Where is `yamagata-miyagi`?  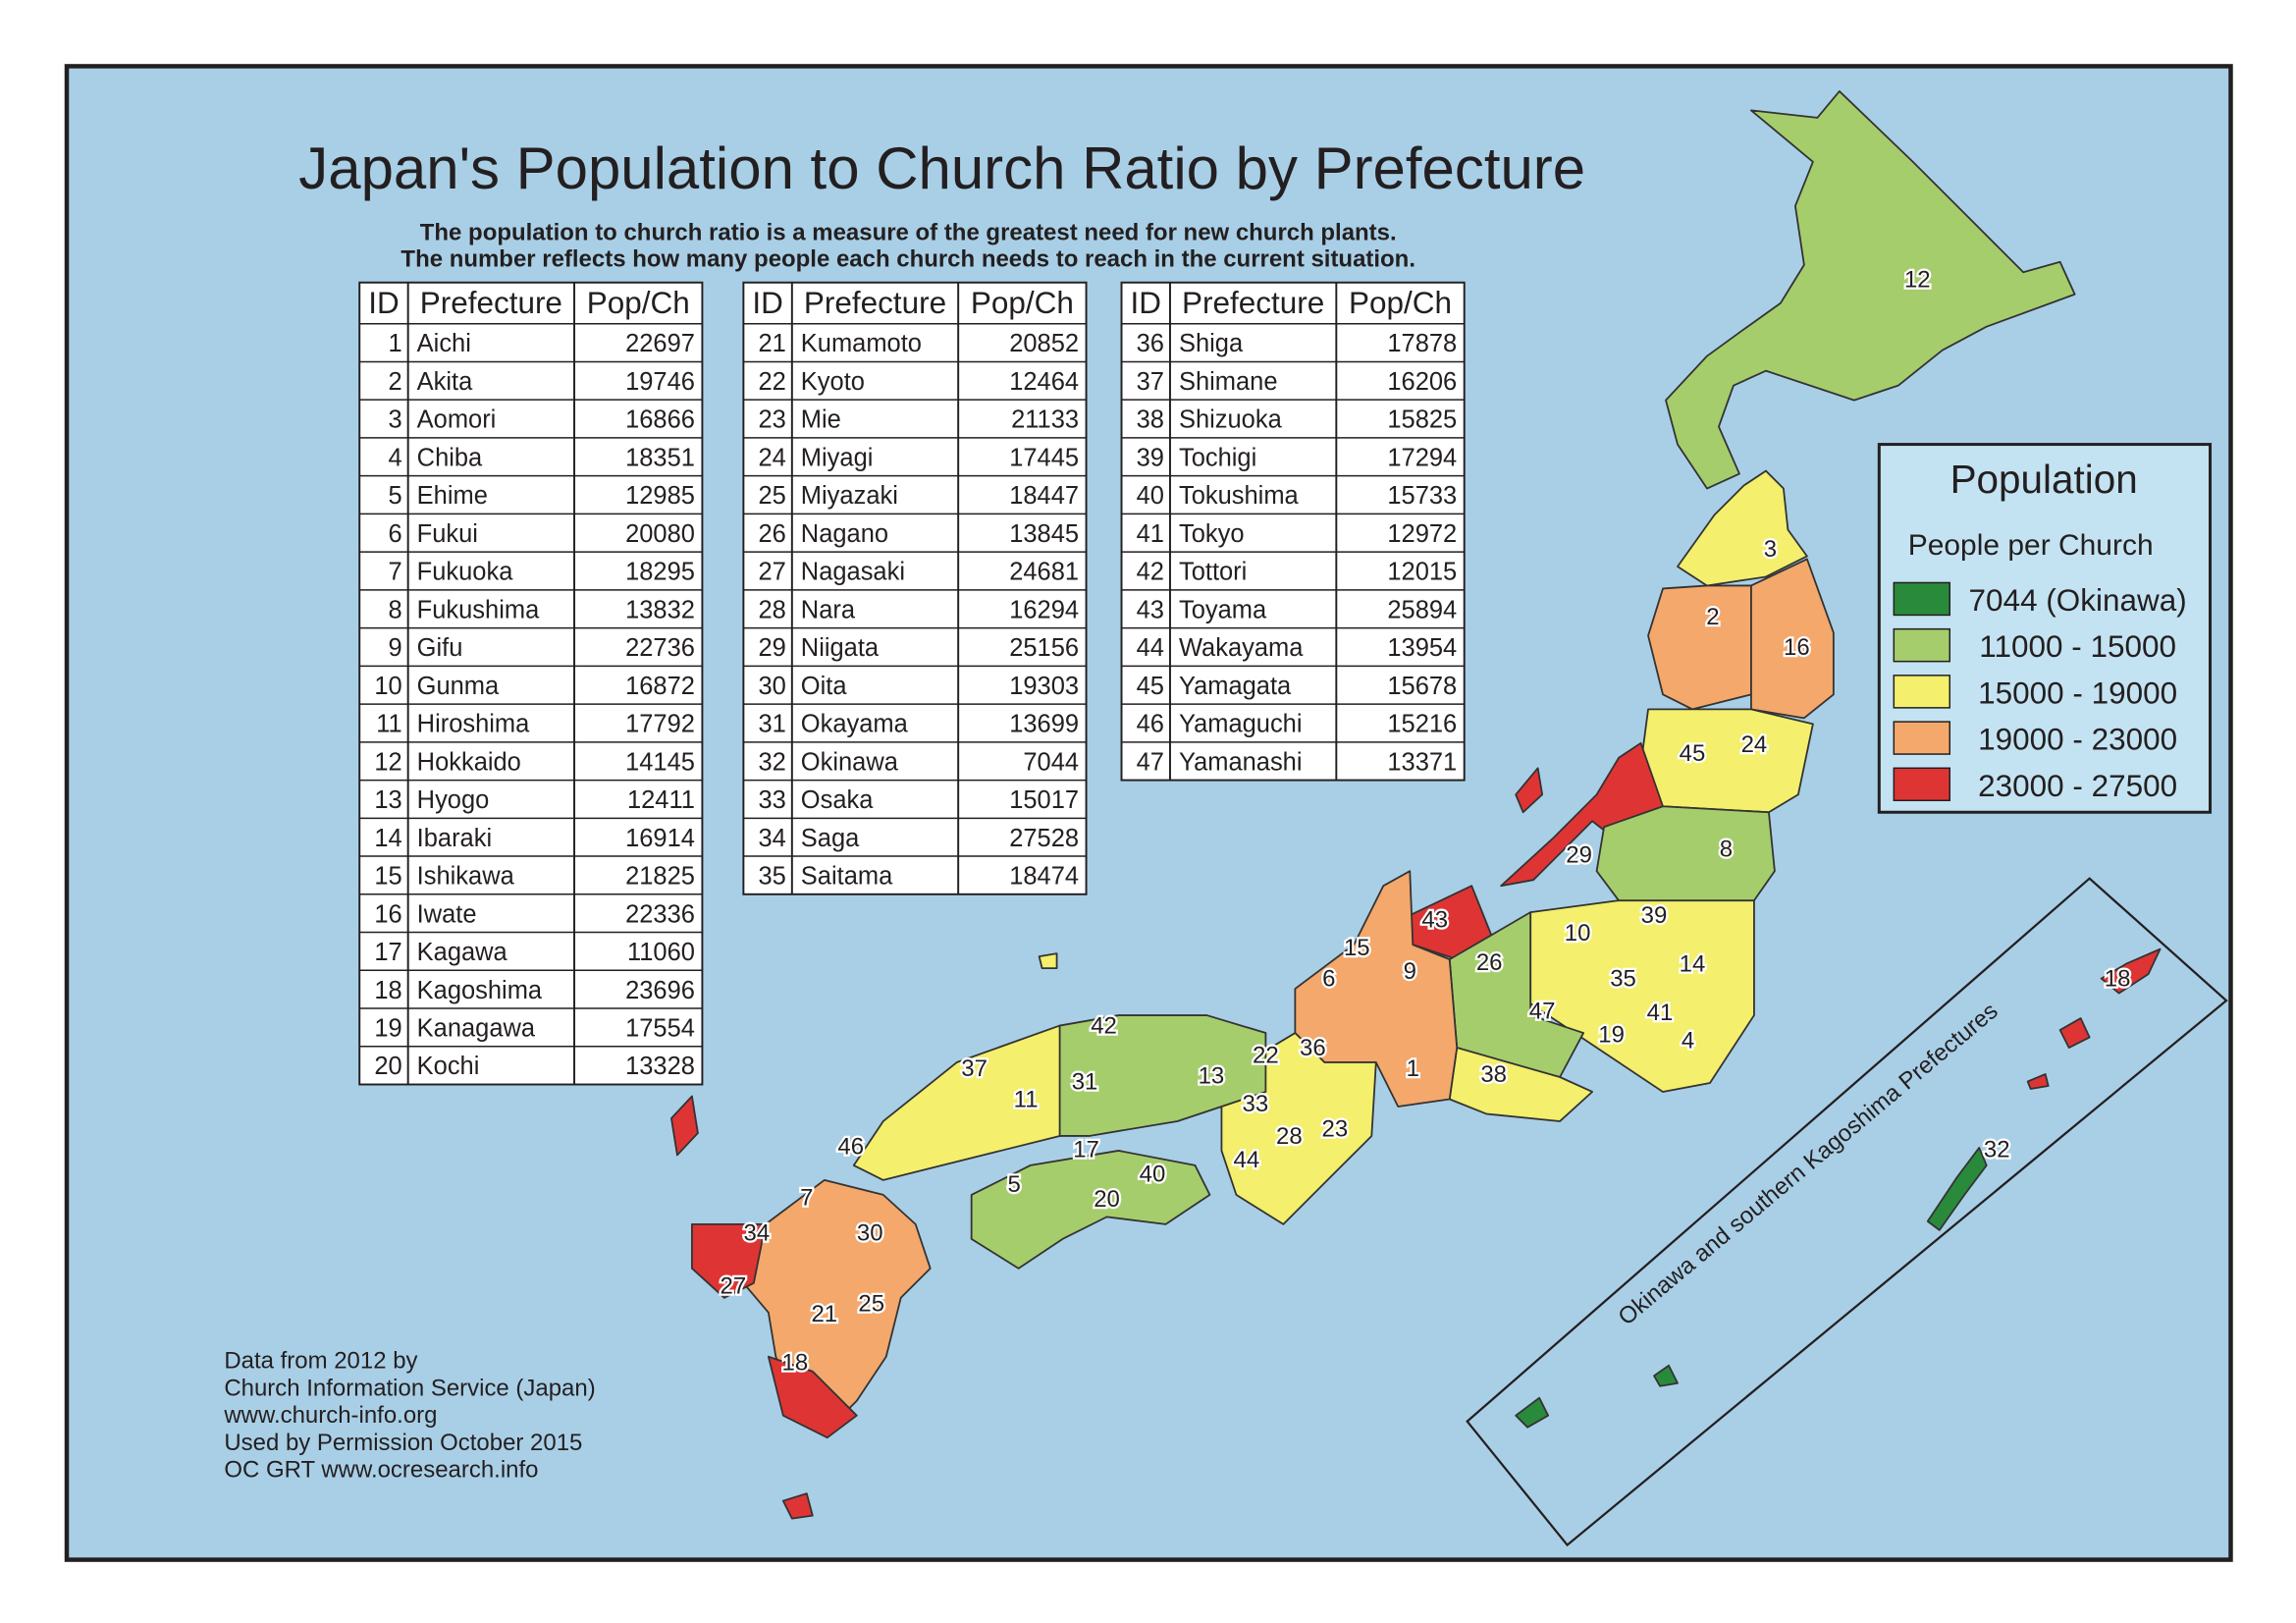
yamagata-miyagi is located at coordinates (1726, 761).